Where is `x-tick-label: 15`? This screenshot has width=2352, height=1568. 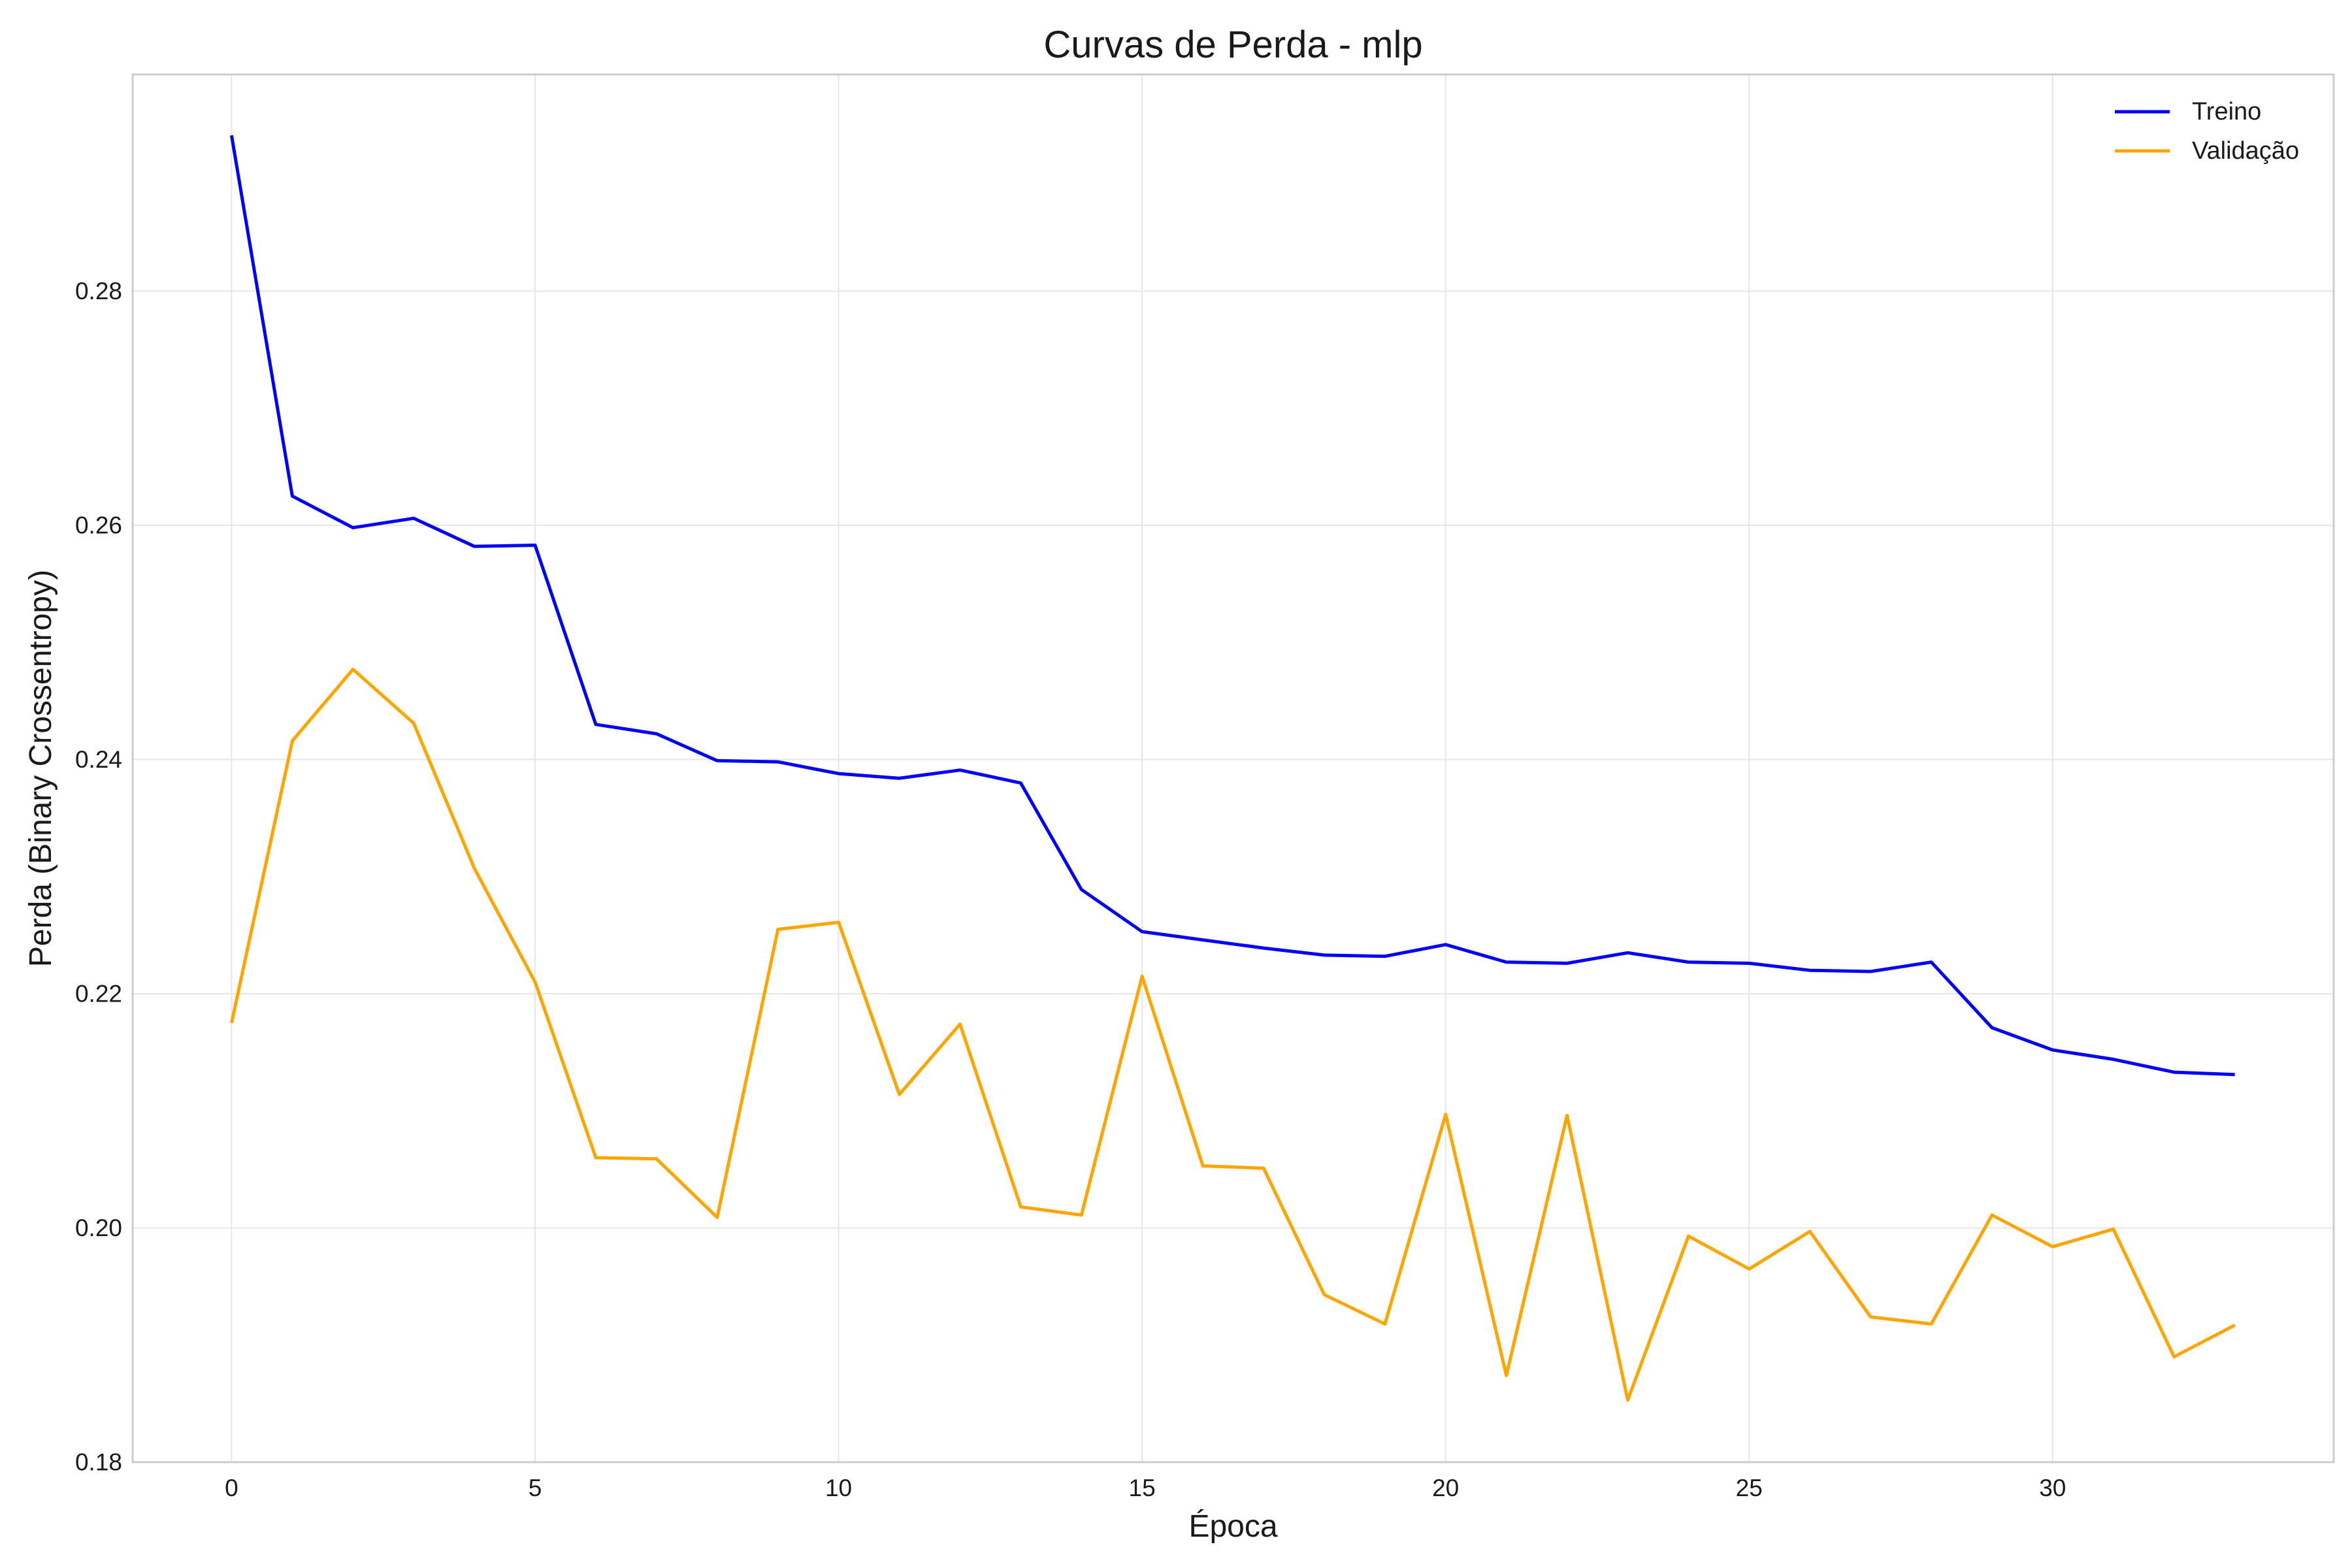 x-tick-label: 15 is located at coordinates (1142, 1488).